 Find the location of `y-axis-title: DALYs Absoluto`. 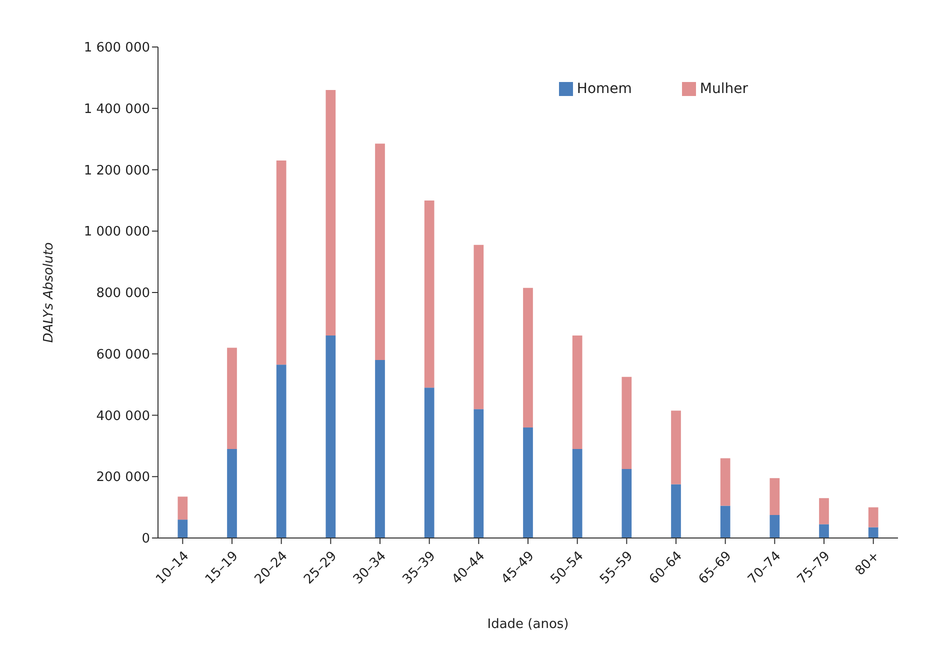

y-axis-title: DALYs Absoluto is located at coordinates (49, 292).